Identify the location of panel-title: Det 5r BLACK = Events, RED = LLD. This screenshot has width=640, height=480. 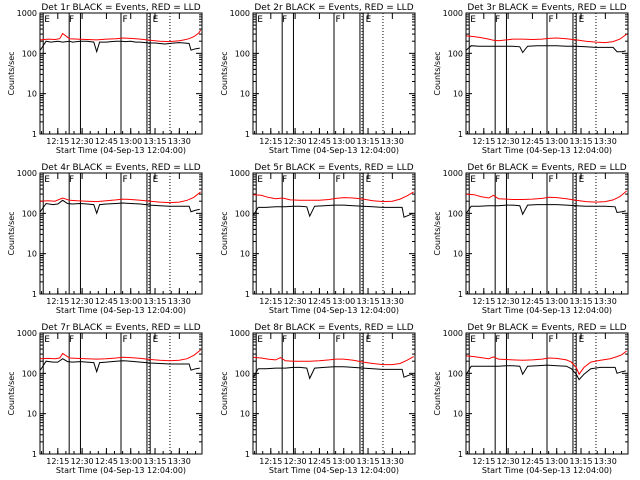
(333, 168).